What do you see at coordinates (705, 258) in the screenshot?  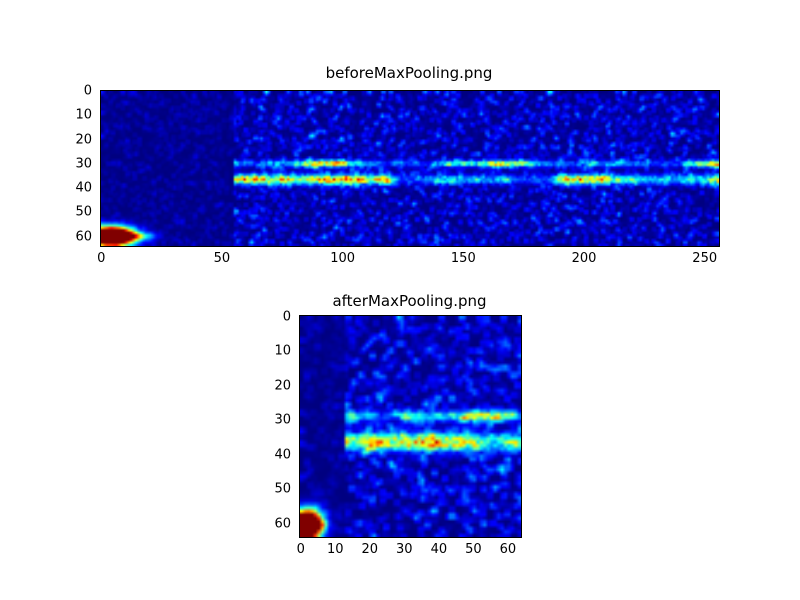 I see `x-tick-label: 250` at bounding box center [705, 258].